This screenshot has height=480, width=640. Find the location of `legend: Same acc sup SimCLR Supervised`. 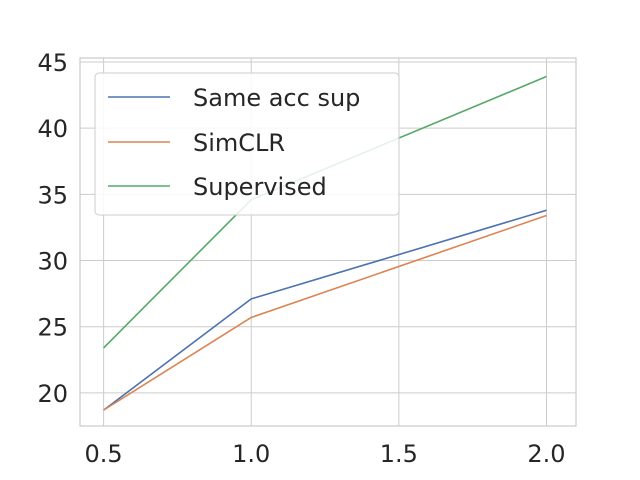

legend: Same acc sup SimCLR Supervised is located at coordinates (247, 144).